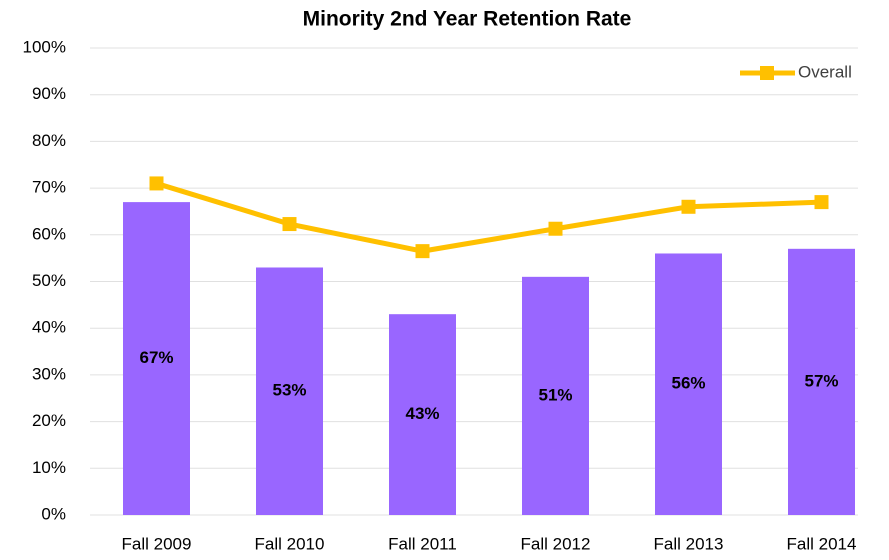 The height and width of the screenshot is (560, 889). Describe the element at coordinates (49, 140) in the screenshot. I see `y-tick-label: 80%` at that location.